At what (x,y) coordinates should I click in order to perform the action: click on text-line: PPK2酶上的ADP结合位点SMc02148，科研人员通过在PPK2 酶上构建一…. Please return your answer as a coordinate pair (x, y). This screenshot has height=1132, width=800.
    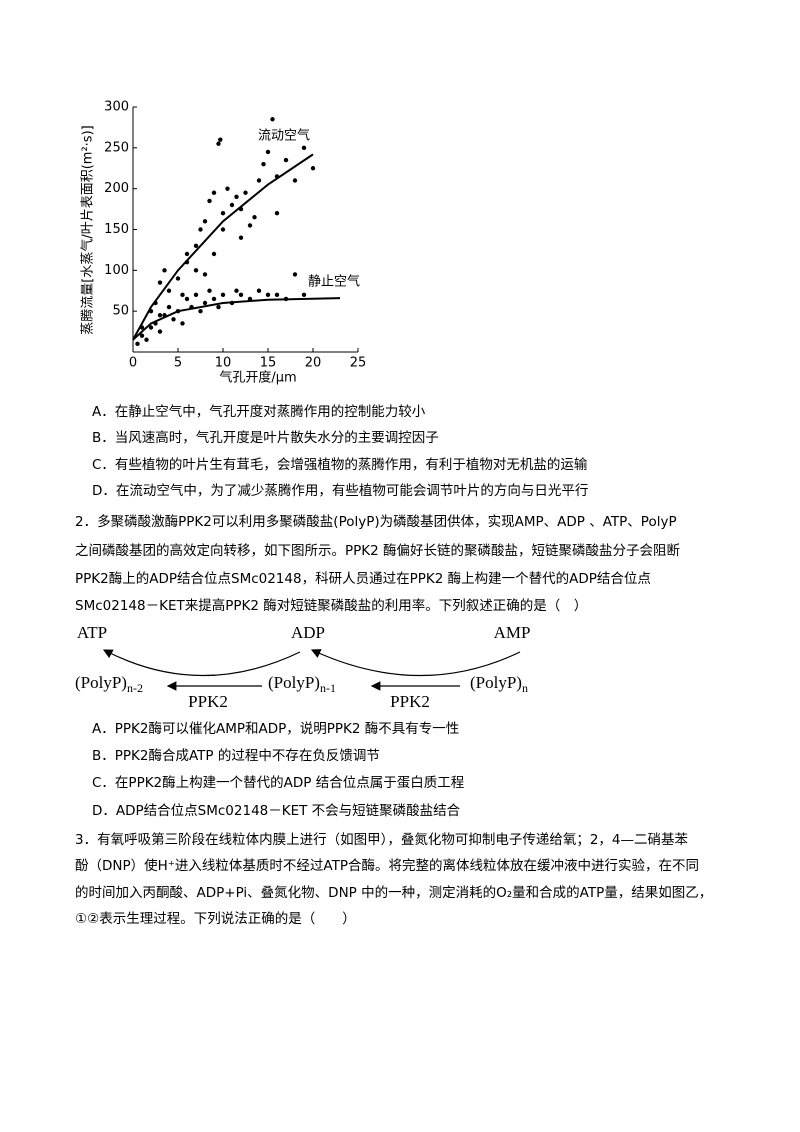
    Looking at the image, I should click on (363, 579).